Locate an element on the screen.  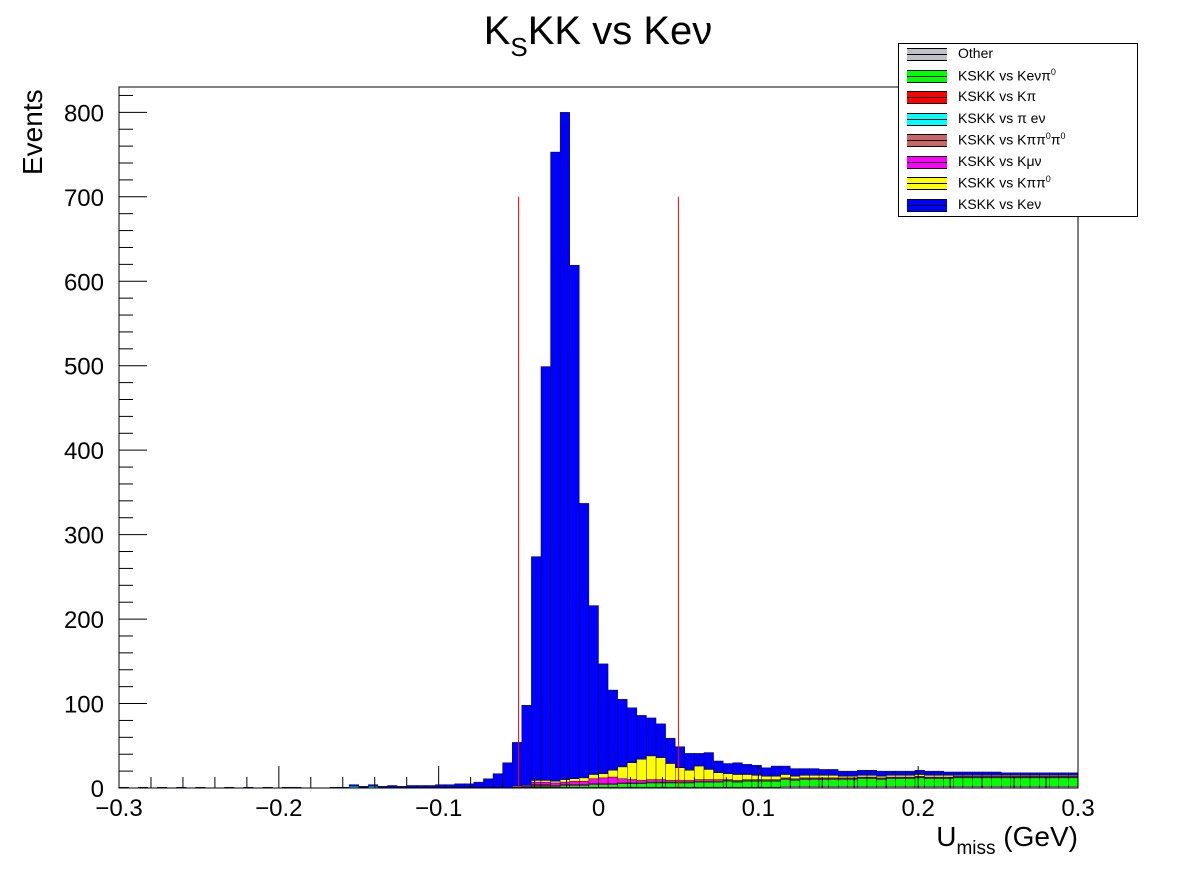
bar-kskk-vs-k--54 is located at coordinates (641, 782).